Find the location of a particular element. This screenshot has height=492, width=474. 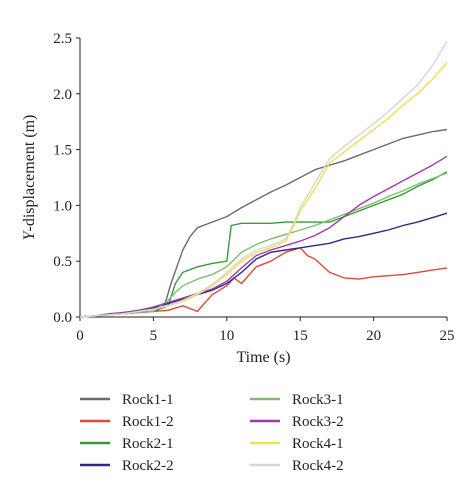

x-tick-label: 0 is located at coordinates (80, 336).